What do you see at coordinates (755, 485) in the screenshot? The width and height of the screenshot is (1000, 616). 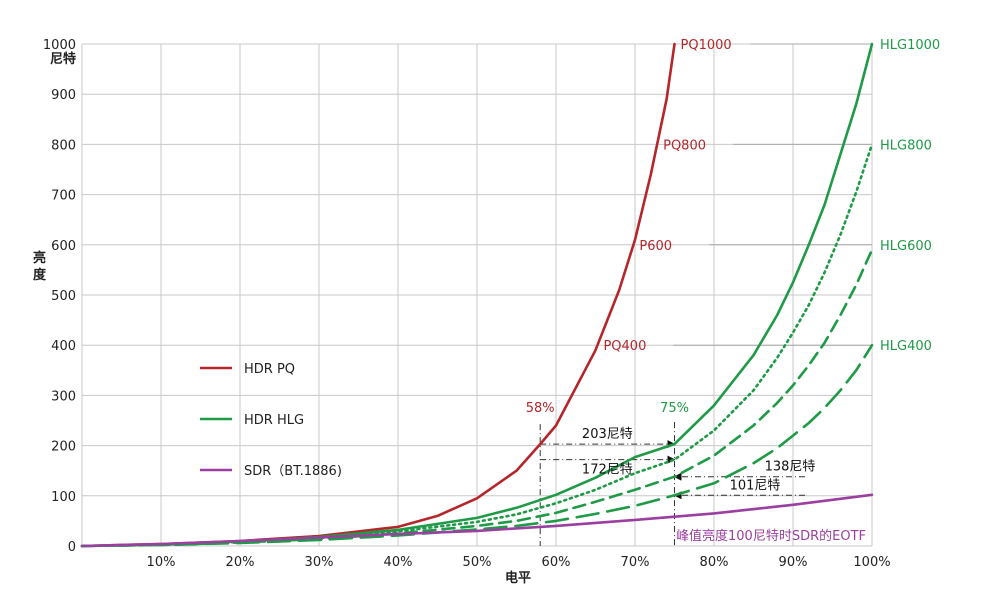 I see `arrow-label-101: 101尼特` at bounding box center [755, 485].